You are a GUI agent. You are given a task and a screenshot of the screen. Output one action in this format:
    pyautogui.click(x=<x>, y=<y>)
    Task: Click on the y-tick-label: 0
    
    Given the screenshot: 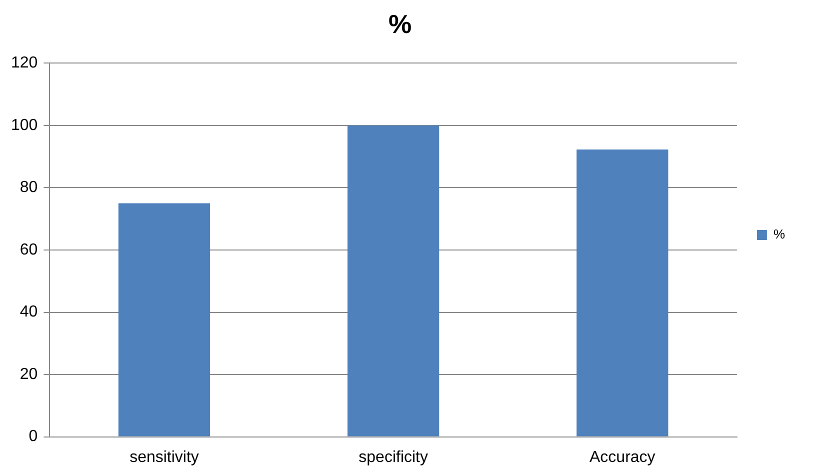 What is the action you would take?
    pyautogui.click(x=33, y=437)
    